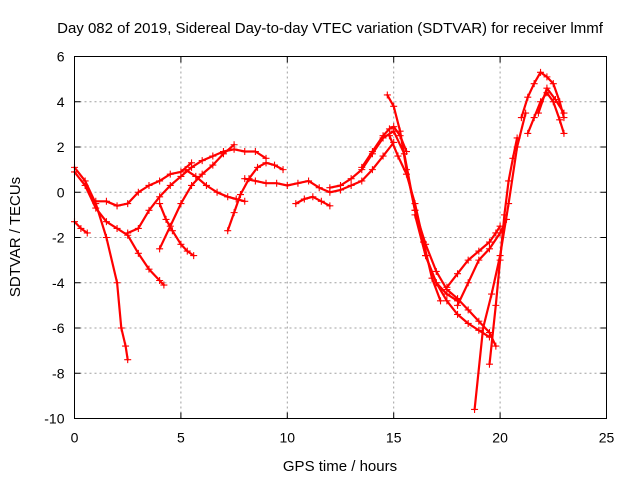  Describe the element at coordinates (58, 238) in the screenshot. I see `y-tick-label: -2` at that location.